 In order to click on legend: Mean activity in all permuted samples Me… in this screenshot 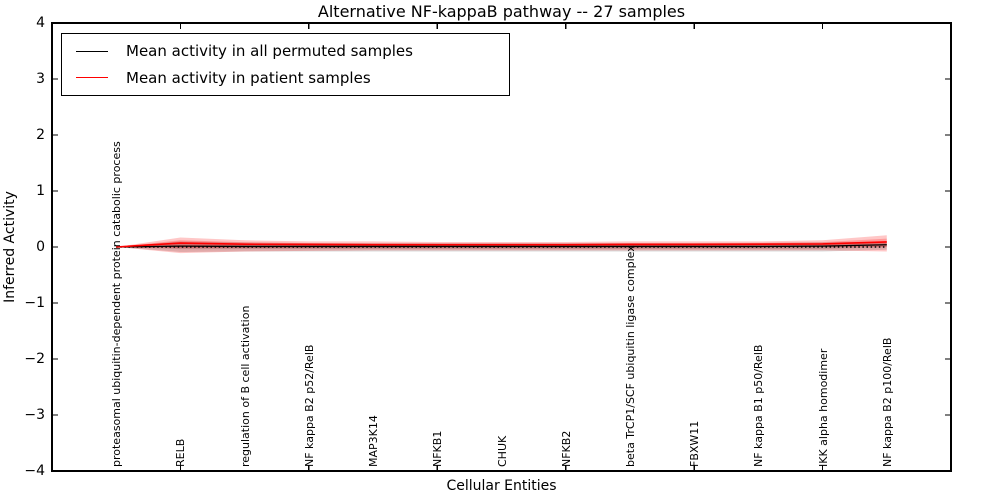, I will do `click(285, 64)`.